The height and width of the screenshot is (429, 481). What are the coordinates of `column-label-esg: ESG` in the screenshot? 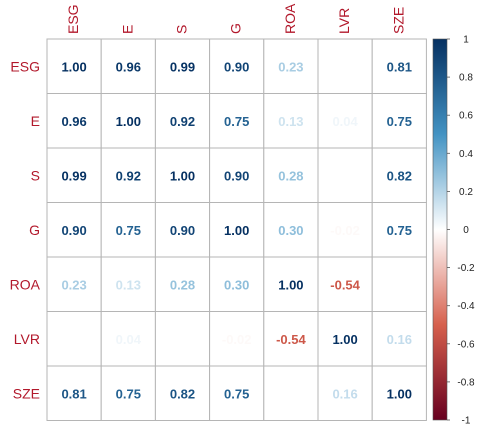 It's located at (73, 19).